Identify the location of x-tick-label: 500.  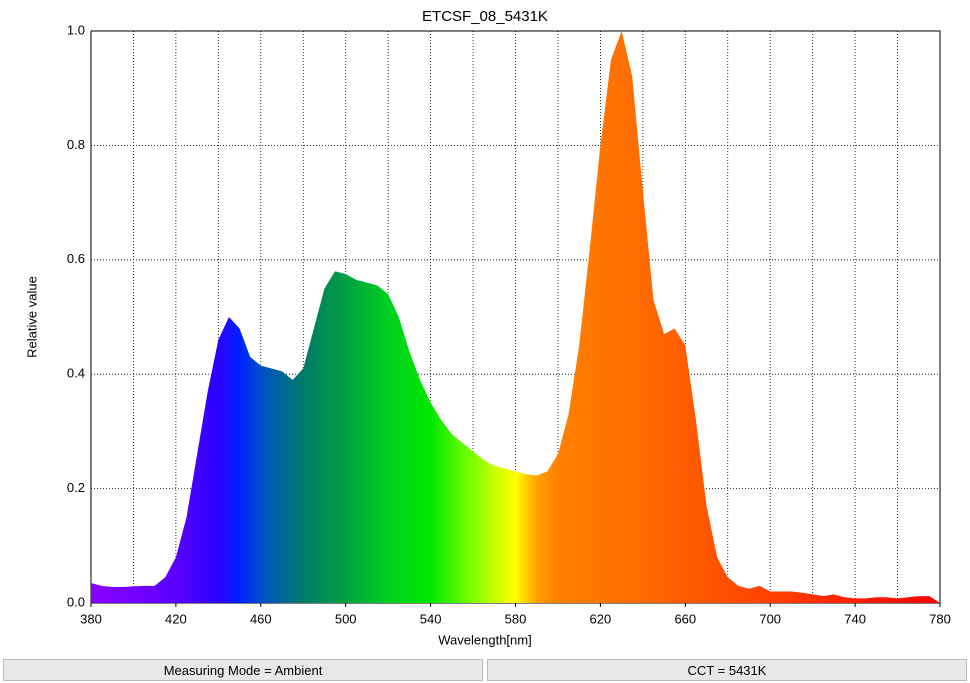
(346, 618).